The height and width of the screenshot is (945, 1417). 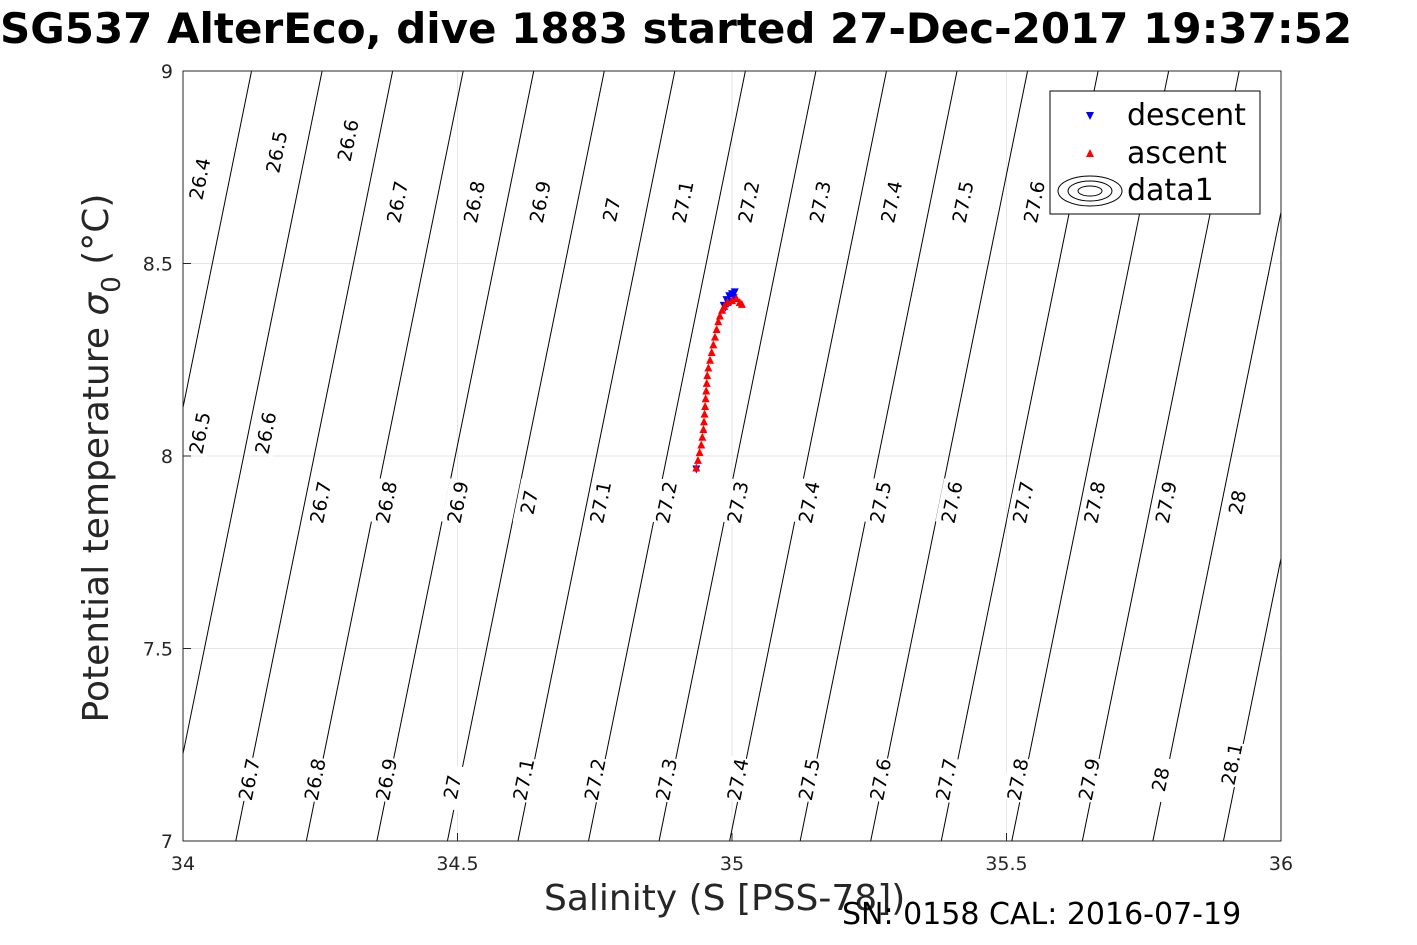 I want to click on legend-box, so click(x=1155, y=152).